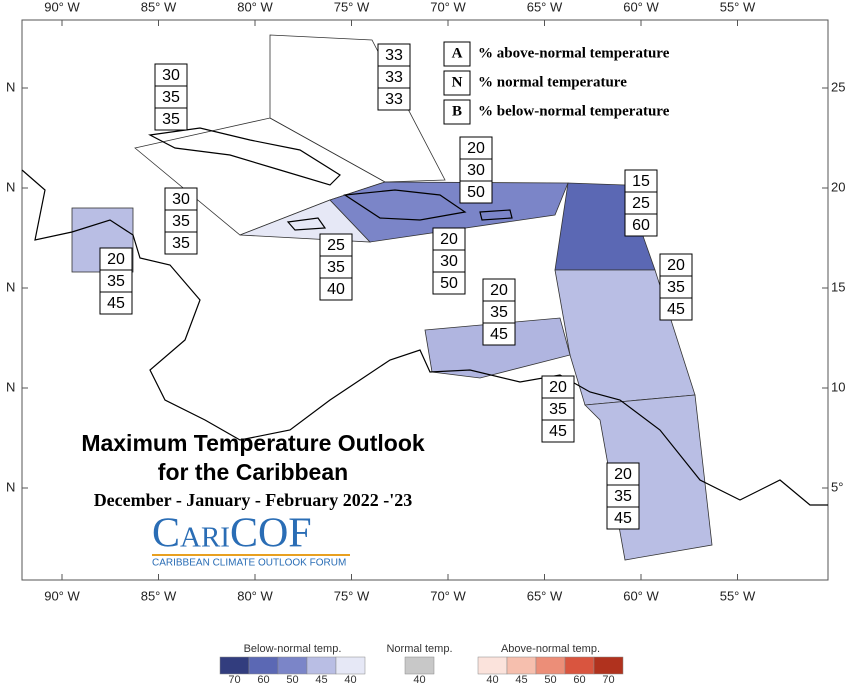 Image resolution: width=845 pixels, height=684 pixels. I want to click on region-hispaniola, so click(449, 212).